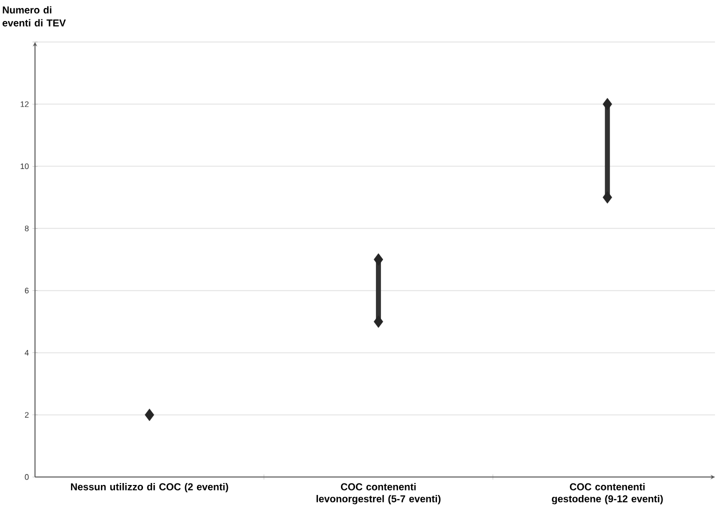 The height and width of the screenshot is (521, 718). What do you see at coordinates (149, 487) in the screenshot?
I see `x-tick-label: Nessun utilizzo di COC (2 eventi)` at bounding box center [149, 487].